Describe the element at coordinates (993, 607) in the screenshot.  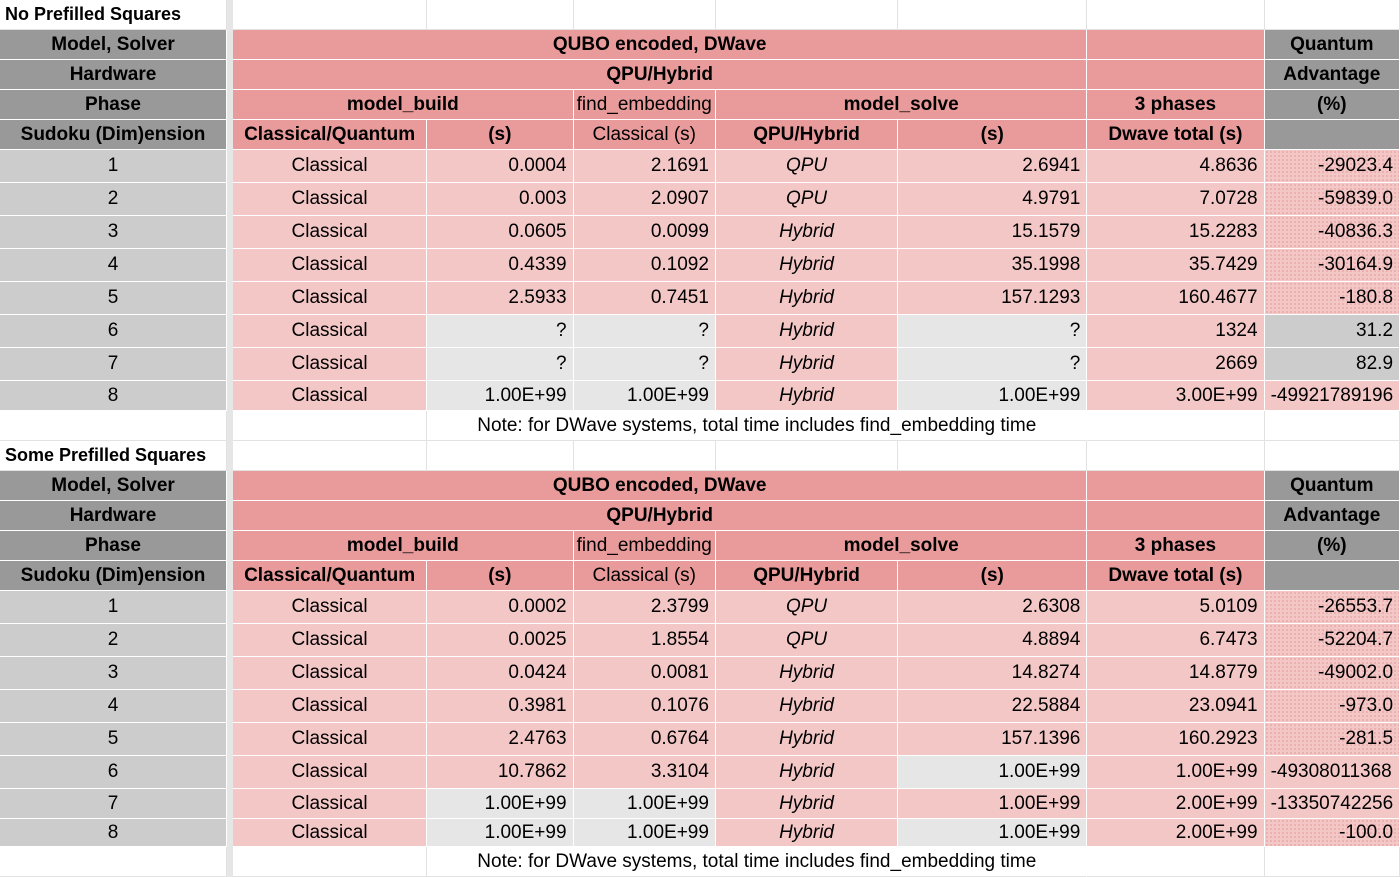
I see `solve-cell: 2.6308` at that location.